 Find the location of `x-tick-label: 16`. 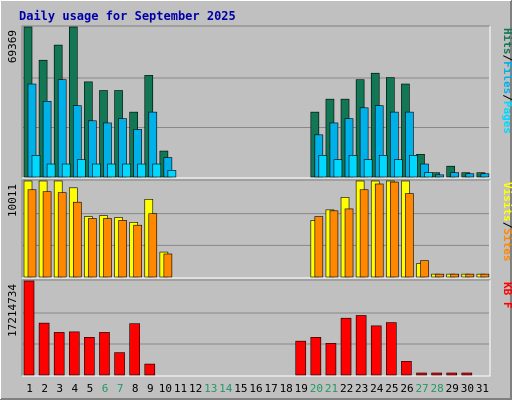

x-tick-label: 16 is located at coordinates (255, 388).